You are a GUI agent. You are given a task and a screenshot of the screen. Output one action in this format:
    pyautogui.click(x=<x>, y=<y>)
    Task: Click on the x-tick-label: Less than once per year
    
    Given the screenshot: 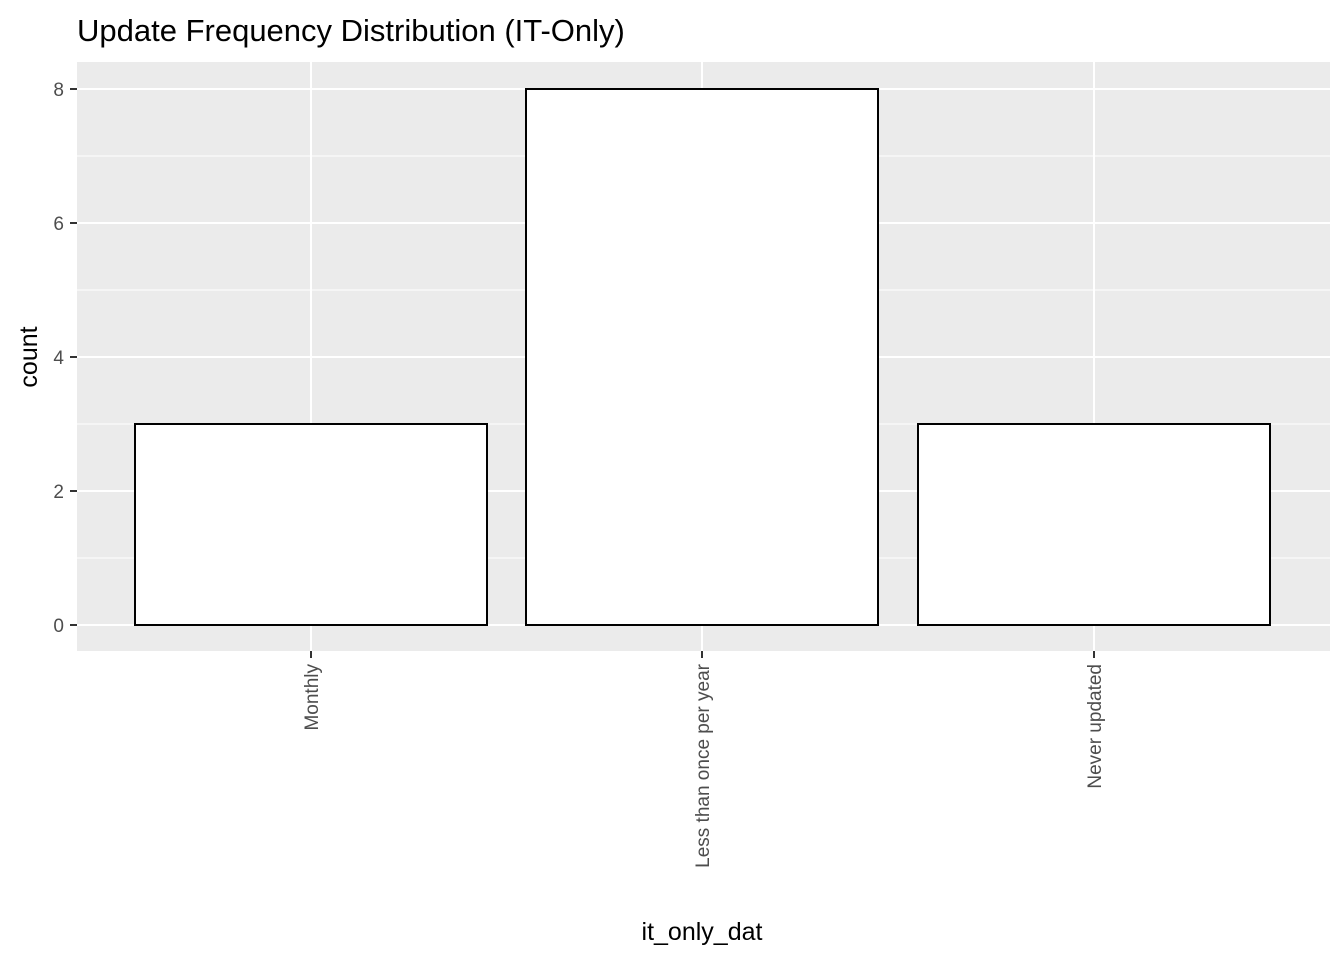 What is the action you would take?
    pyautogui.click(x=703, y=765)
    